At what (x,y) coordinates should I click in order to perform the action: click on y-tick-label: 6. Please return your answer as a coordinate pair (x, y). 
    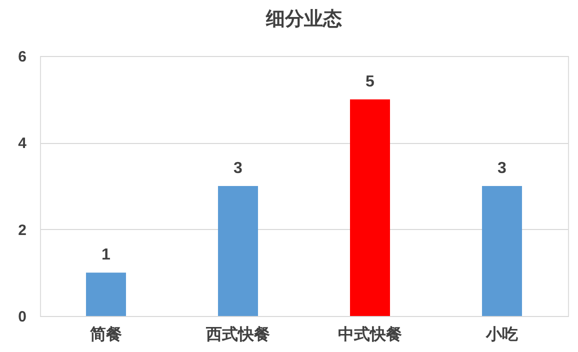
    Looking at the image, I should click on (22, 57).